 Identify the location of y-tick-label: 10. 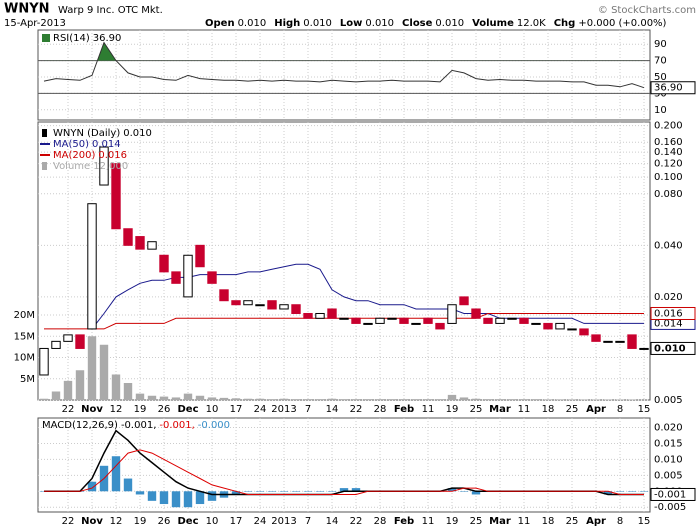
(660, 110).